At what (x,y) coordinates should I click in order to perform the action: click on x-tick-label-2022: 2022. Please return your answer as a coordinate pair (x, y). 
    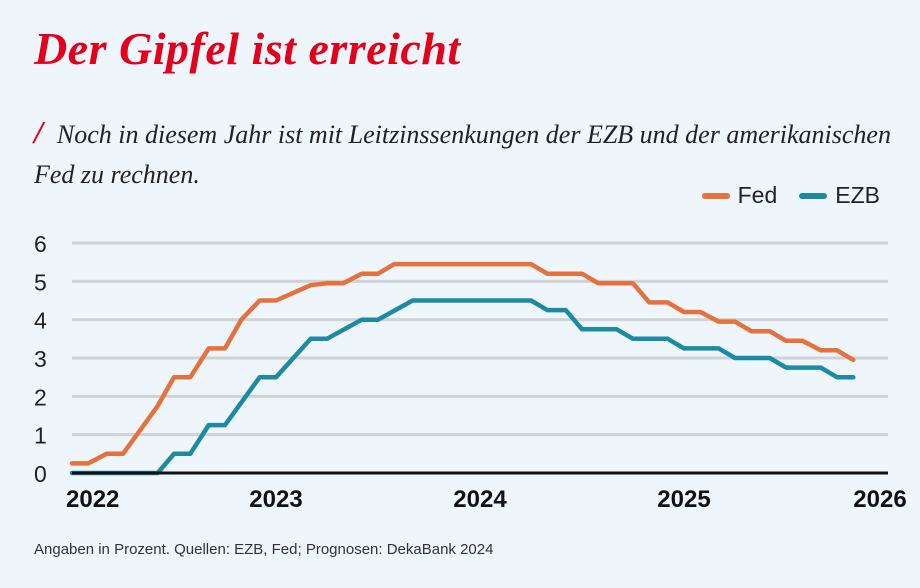
    Looking at the image, I should click on (92, 499).